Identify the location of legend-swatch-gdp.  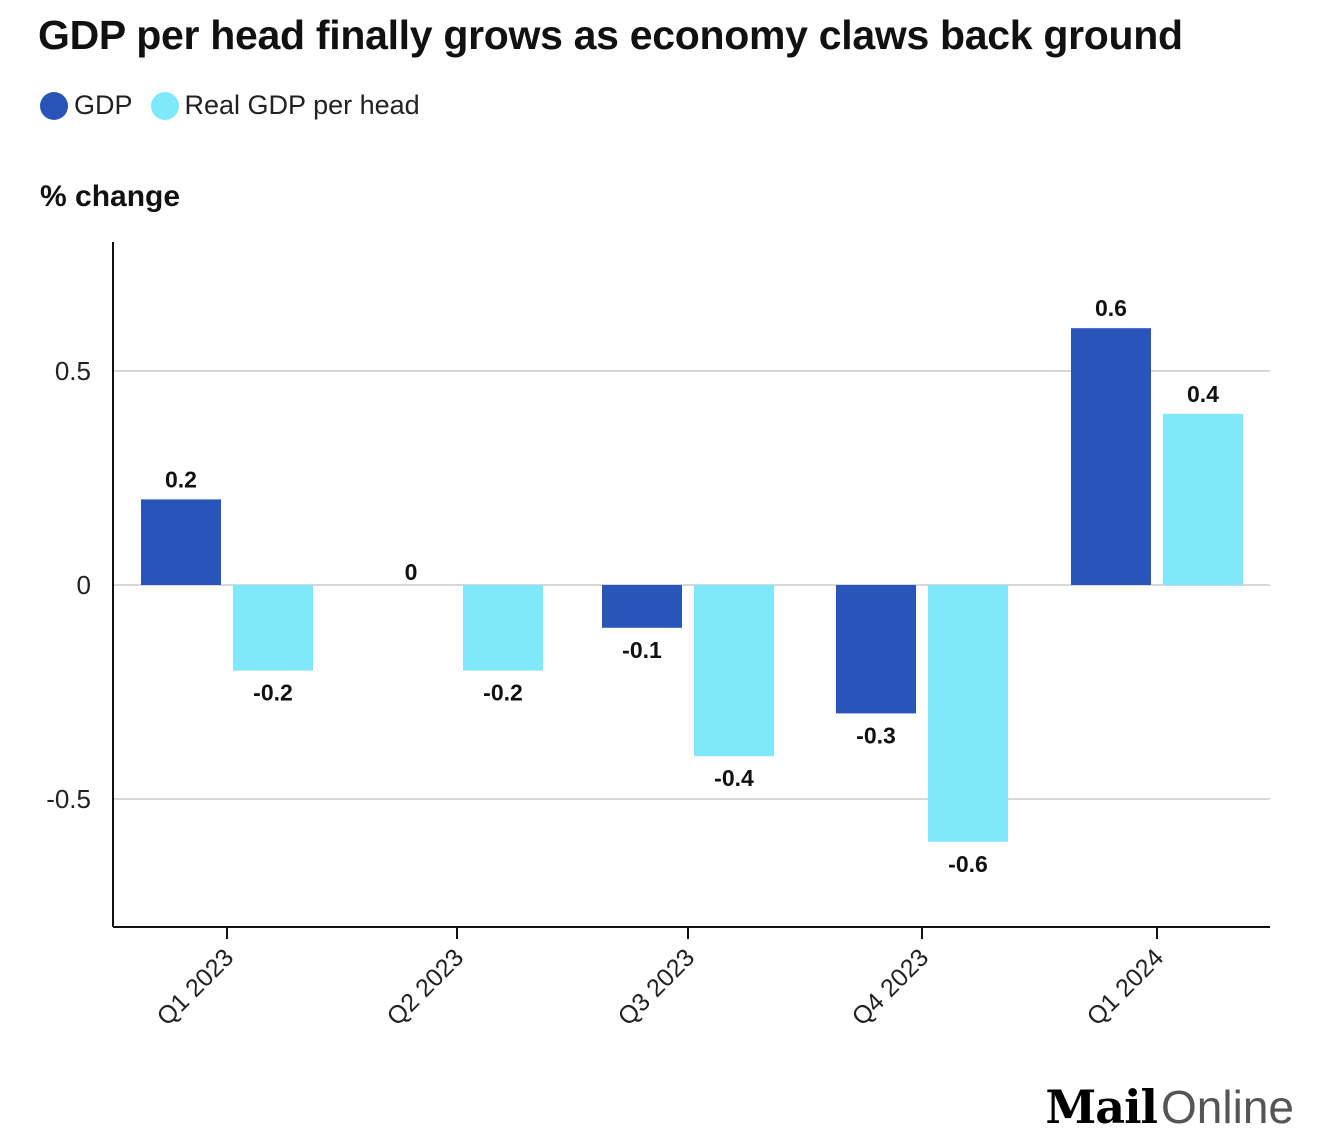
(54, 105).